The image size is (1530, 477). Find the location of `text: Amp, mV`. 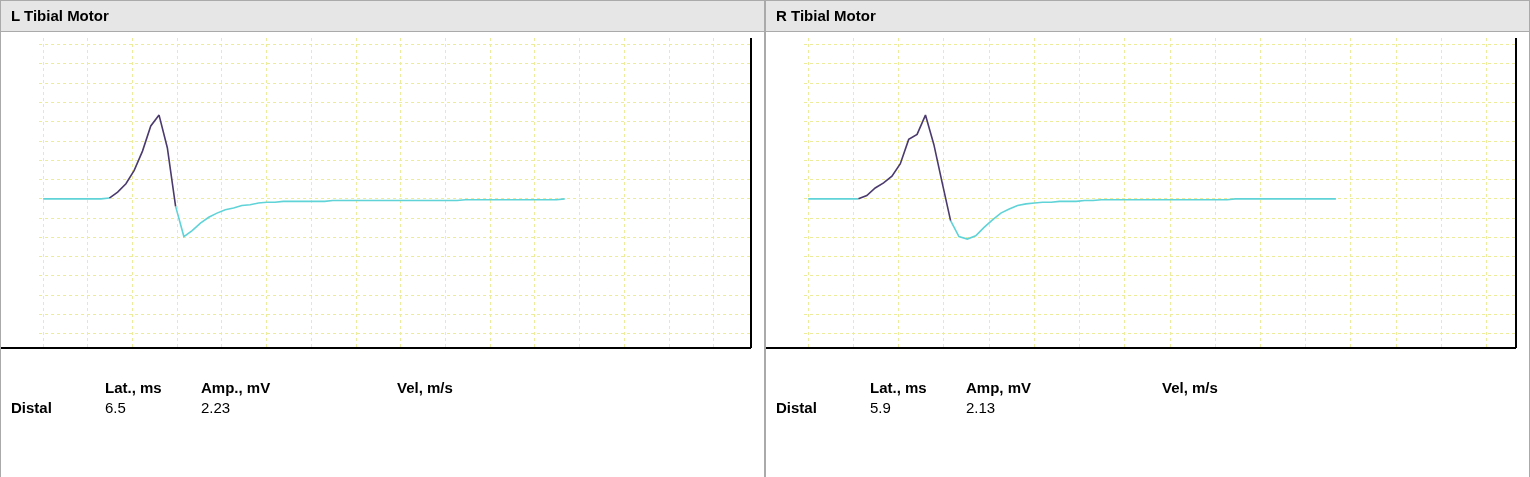

text: Amp, mV is located at coordinates (999, 387).